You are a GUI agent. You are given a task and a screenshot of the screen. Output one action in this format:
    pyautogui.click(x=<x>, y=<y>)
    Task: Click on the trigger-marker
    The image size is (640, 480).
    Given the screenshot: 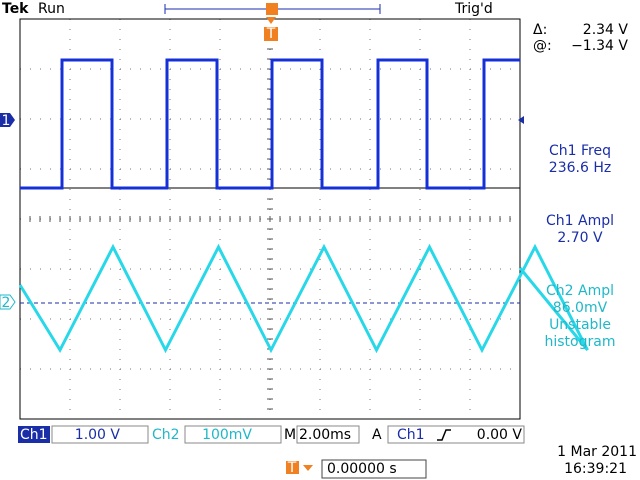 What is the action you would take?
    pyautogui.click(x=271, y=34)
    